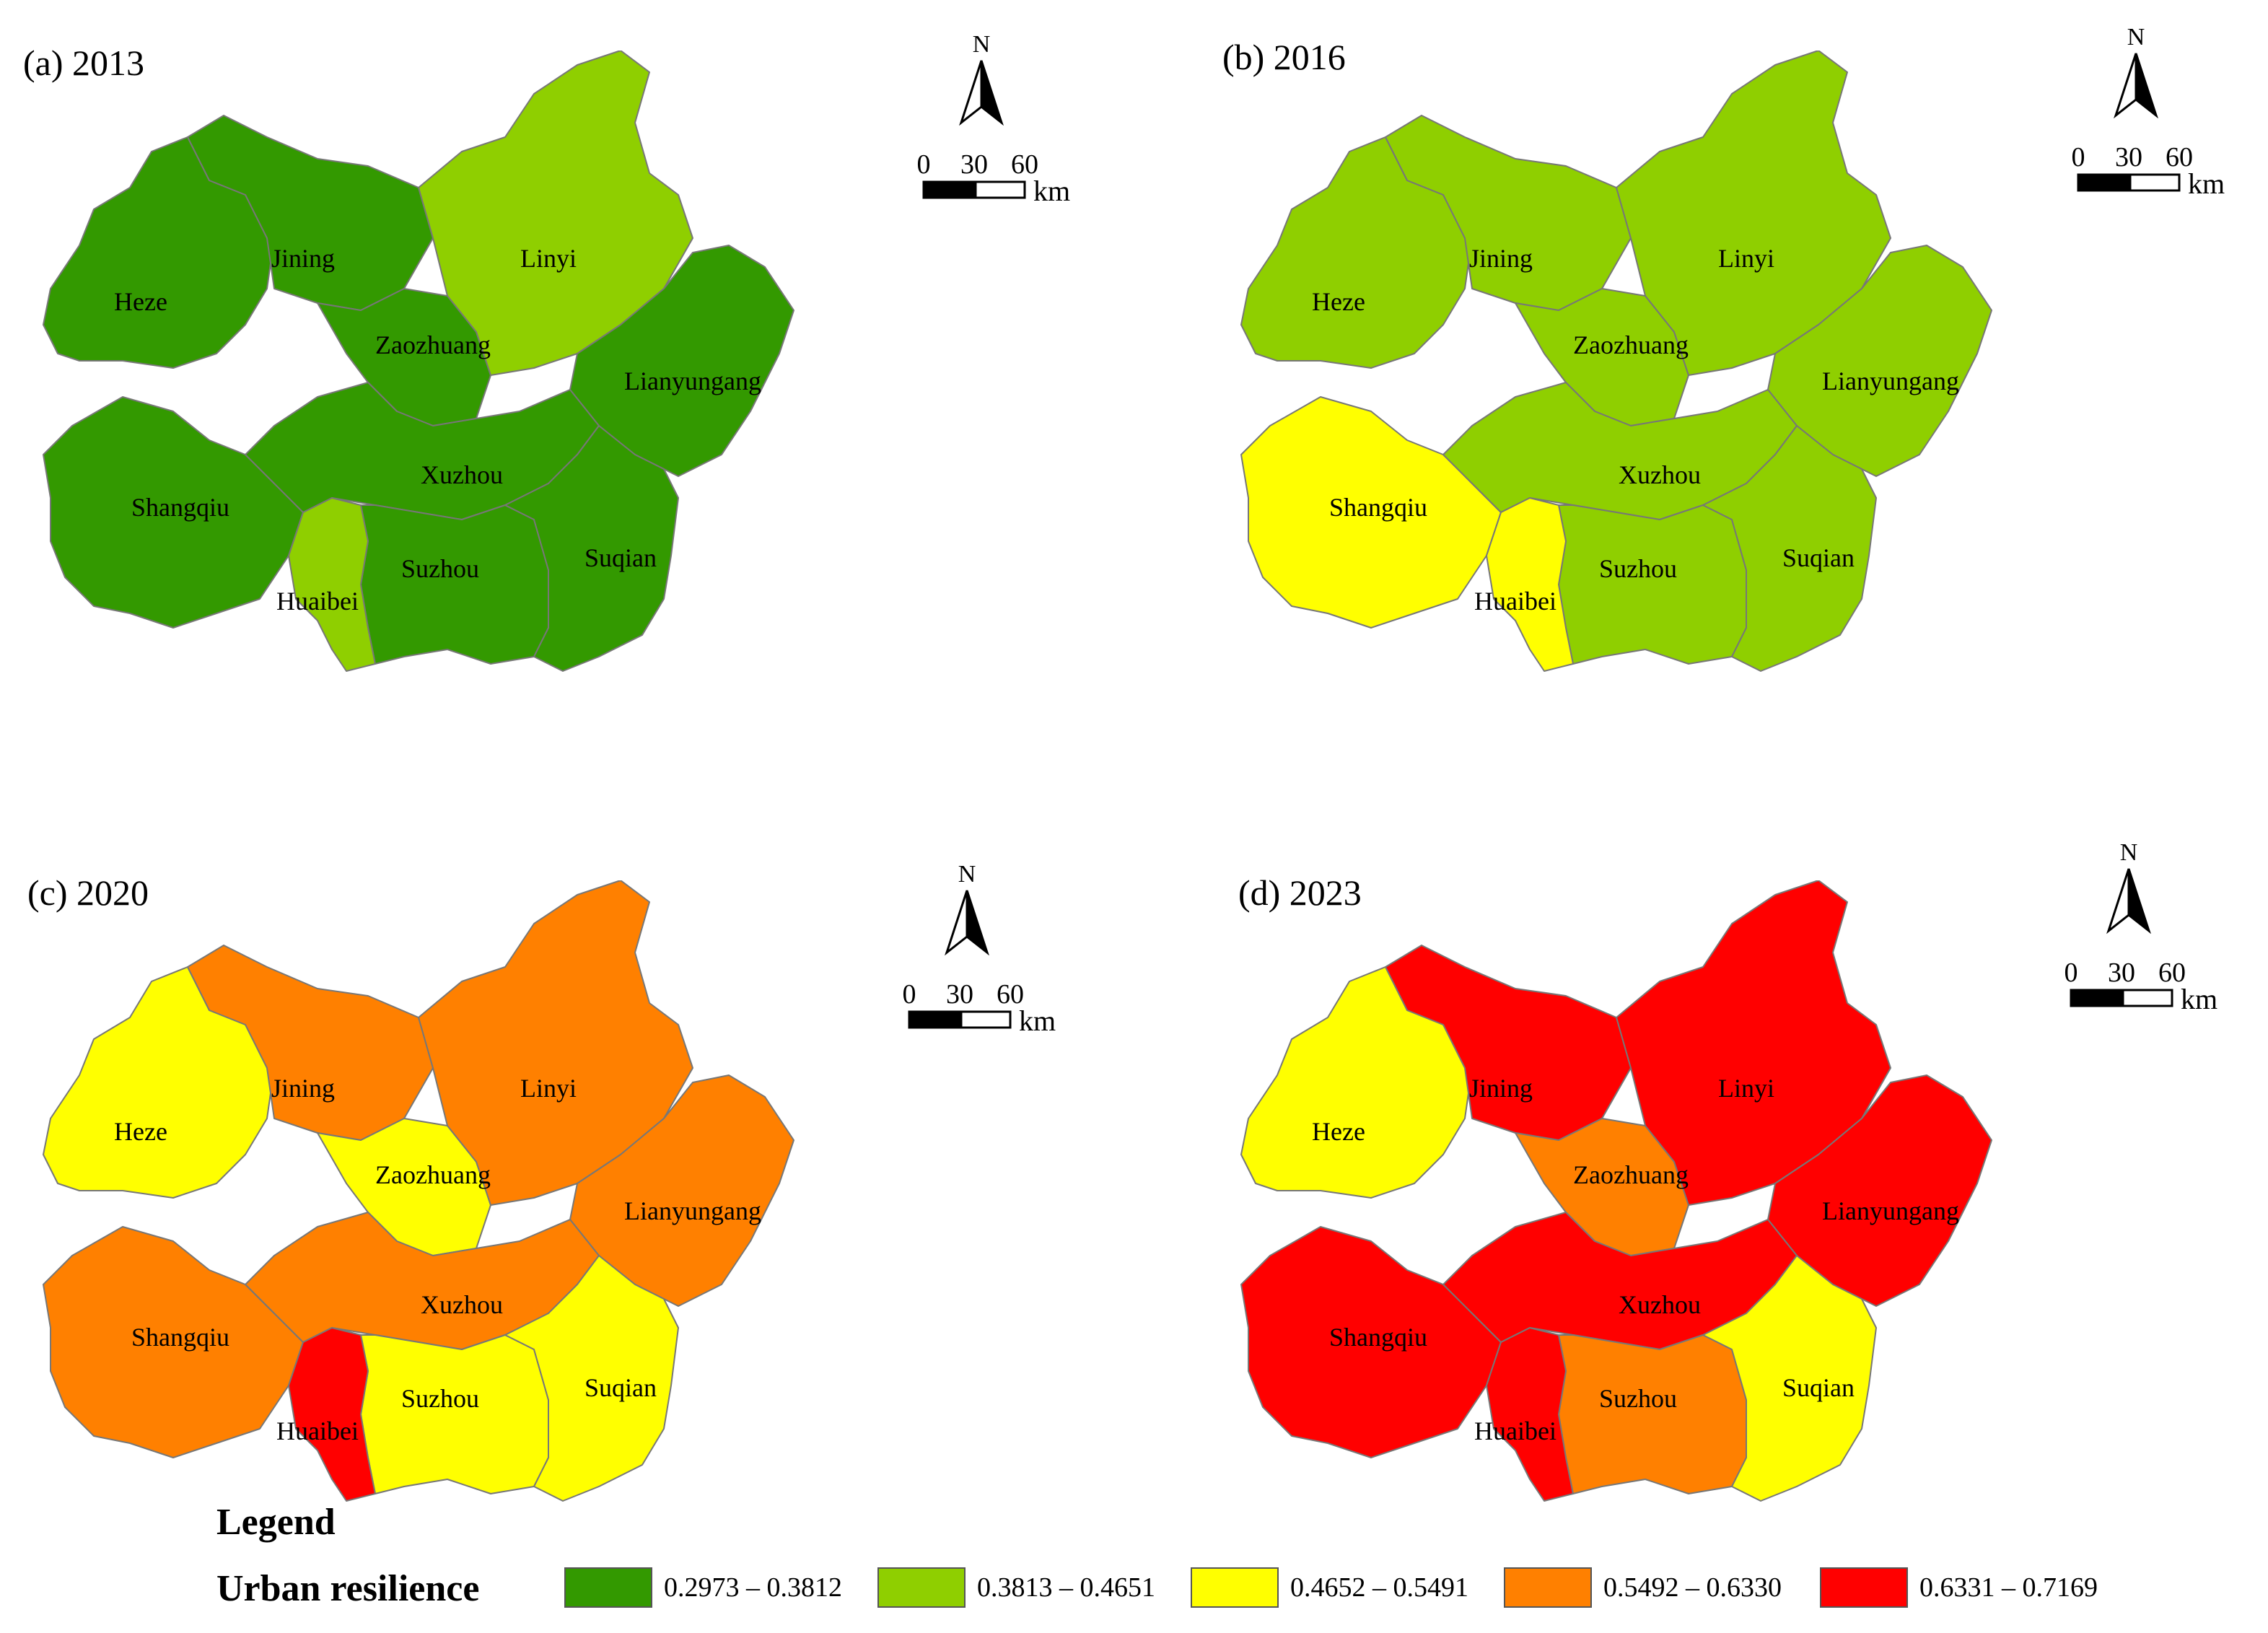 Image resolution: width=2268 pixels, height=1633 pixels. Describe the element at coordinates (753, 1587) in the screenshot. I see `legend-label-1: 0.2973 – 0.3812` at that location.